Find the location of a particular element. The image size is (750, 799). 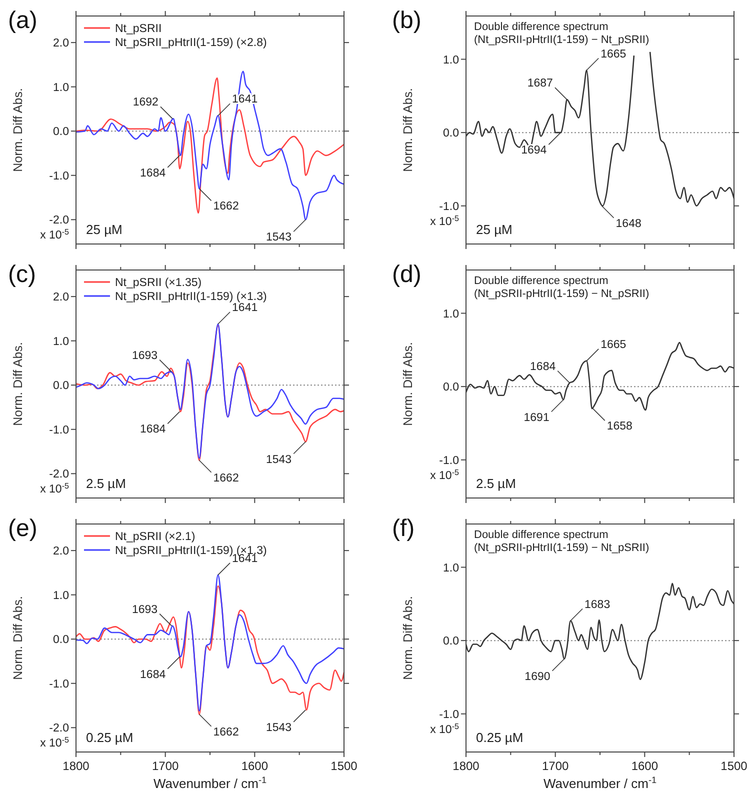

annotation: 1683 is located at coordinates (597, 604).